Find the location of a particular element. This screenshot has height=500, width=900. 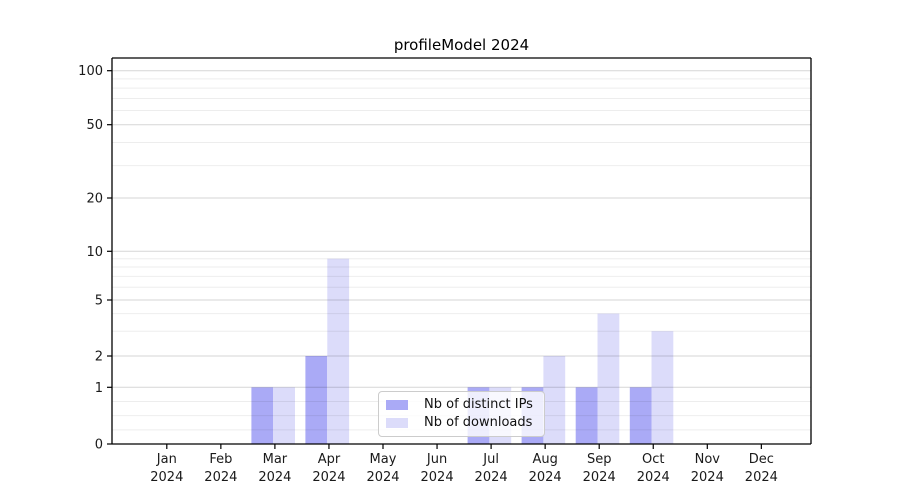

y-tick-label-0: 0 is located at coordinates (99, 445).